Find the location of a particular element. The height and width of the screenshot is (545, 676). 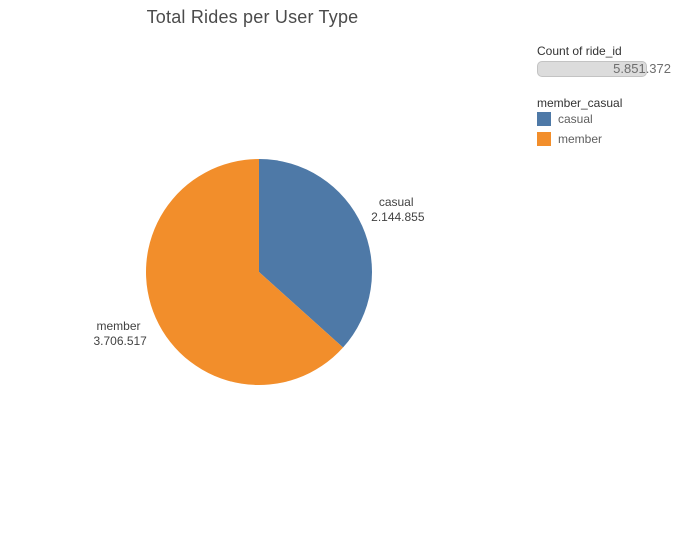

size-legend-max-value: 5.851.372 is located at coordinates (642, 68).